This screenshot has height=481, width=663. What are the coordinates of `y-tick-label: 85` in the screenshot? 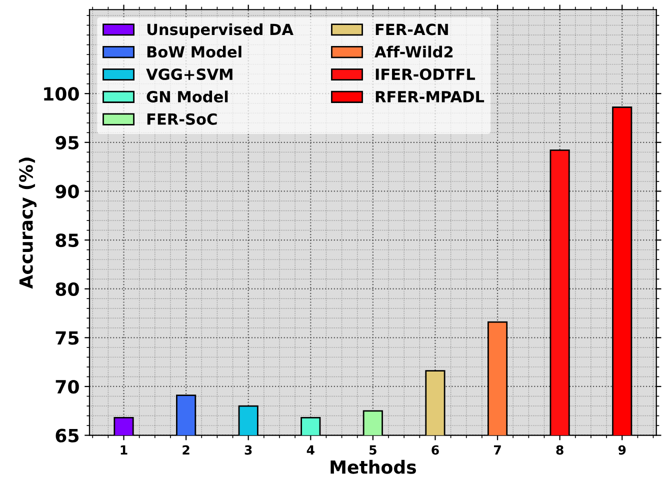 It's located at (67, 240).